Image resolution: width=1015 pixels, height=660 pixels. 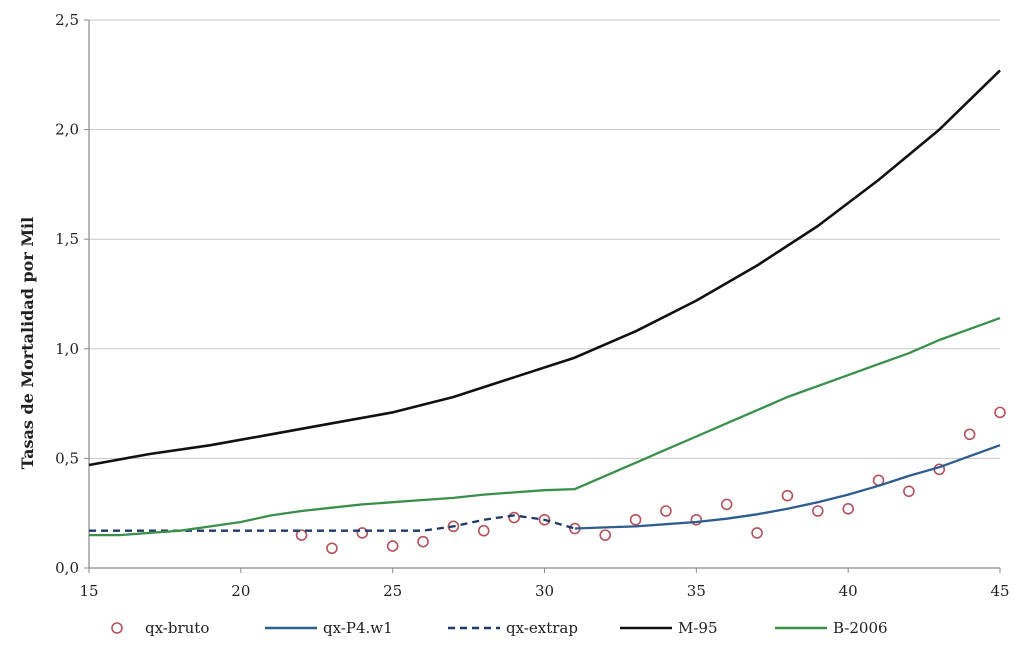 What do you see at coordinates (999, 591) in the screenshot?
I see `x-tick-label: 45` at bounding box center [999, 591].